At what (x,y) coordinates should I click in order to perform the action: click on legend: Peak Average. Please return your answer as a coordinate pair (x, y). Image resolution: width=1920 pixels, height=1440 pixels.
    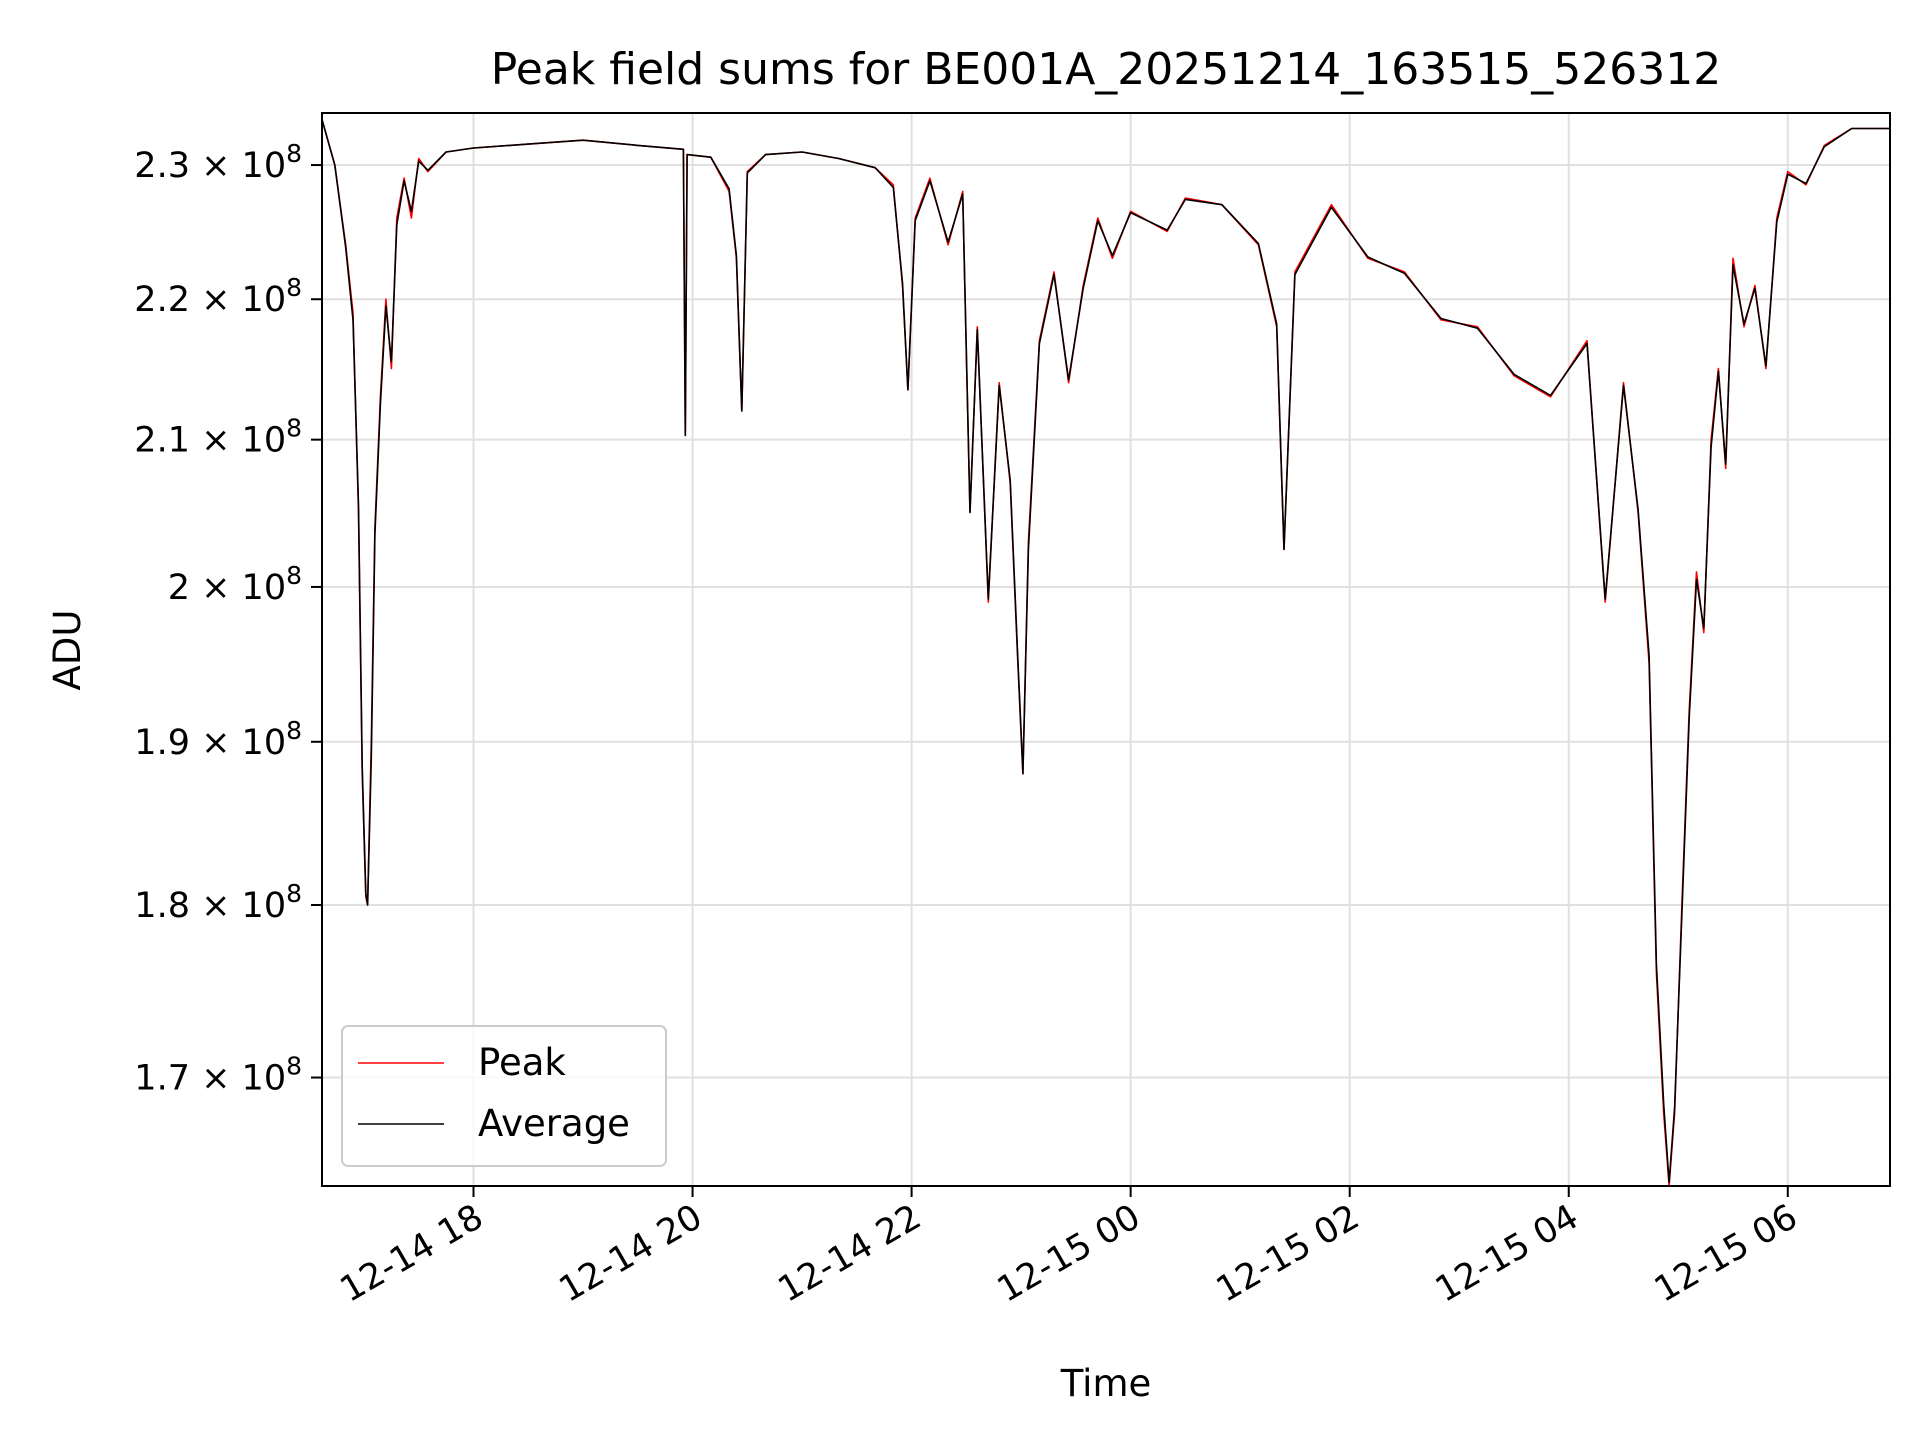
    Looking at the image, I should click on (504, 1096).